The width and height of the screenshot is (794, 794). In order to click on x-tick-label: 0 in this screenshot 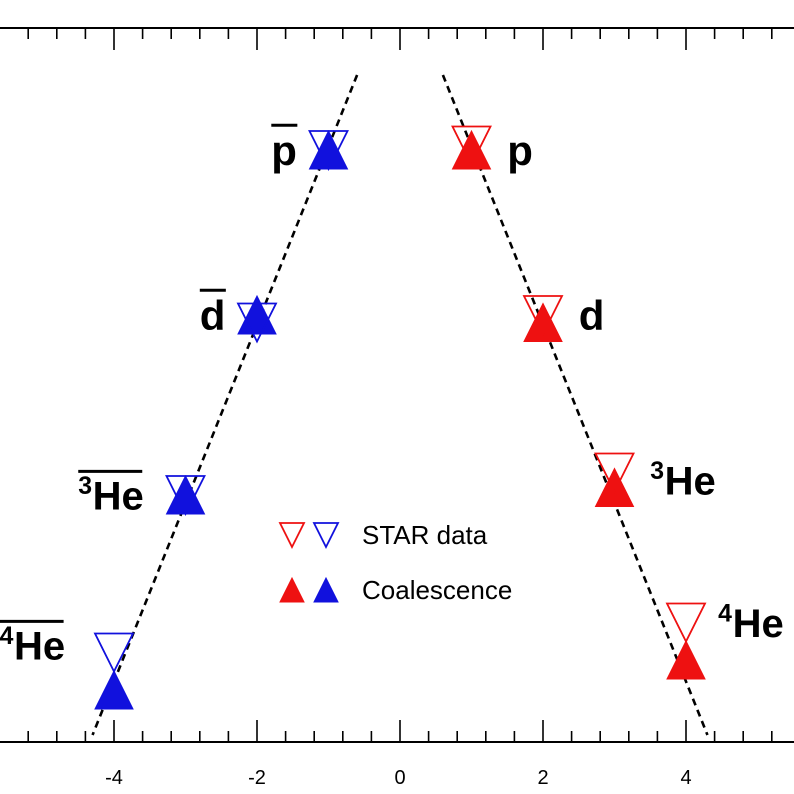, I will do `click(399, 778)`.